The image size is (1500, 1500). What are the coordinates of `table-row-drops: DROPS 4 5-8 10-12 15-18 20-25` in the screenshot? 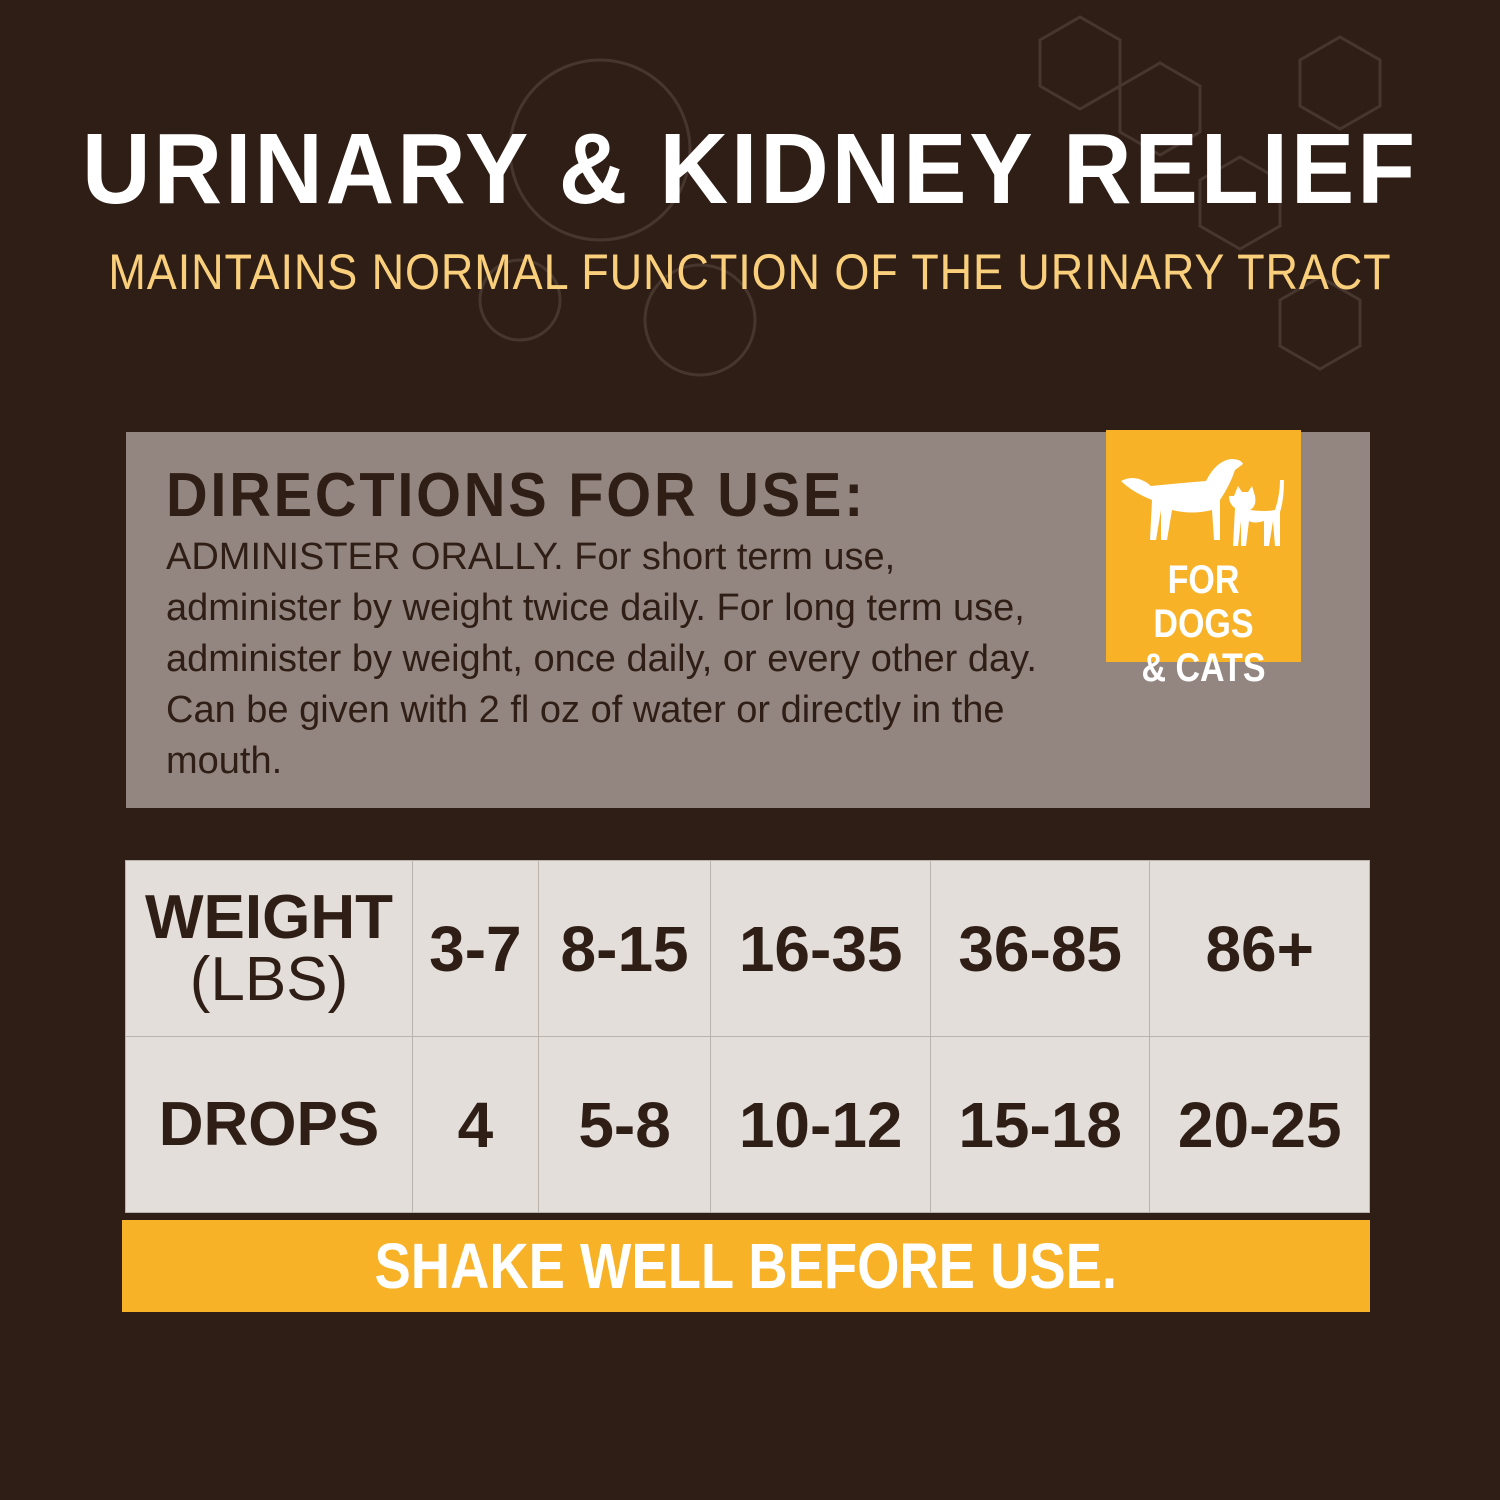 It's located at (747, 1124).